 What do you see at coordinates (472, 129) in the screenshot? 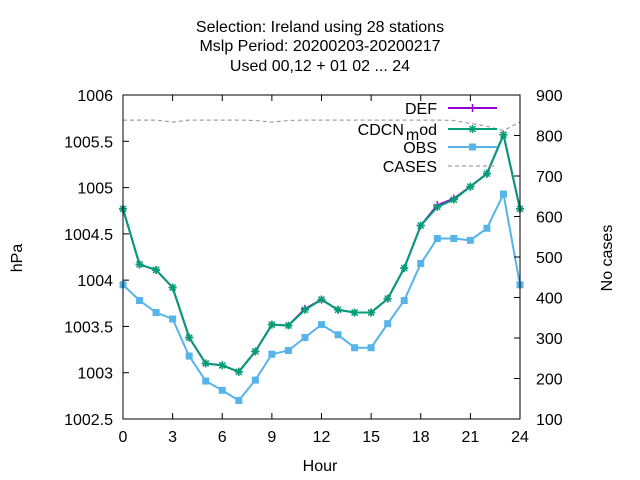
I see `legend-marker-cdcn-mod` at bounding box center [472, 129].